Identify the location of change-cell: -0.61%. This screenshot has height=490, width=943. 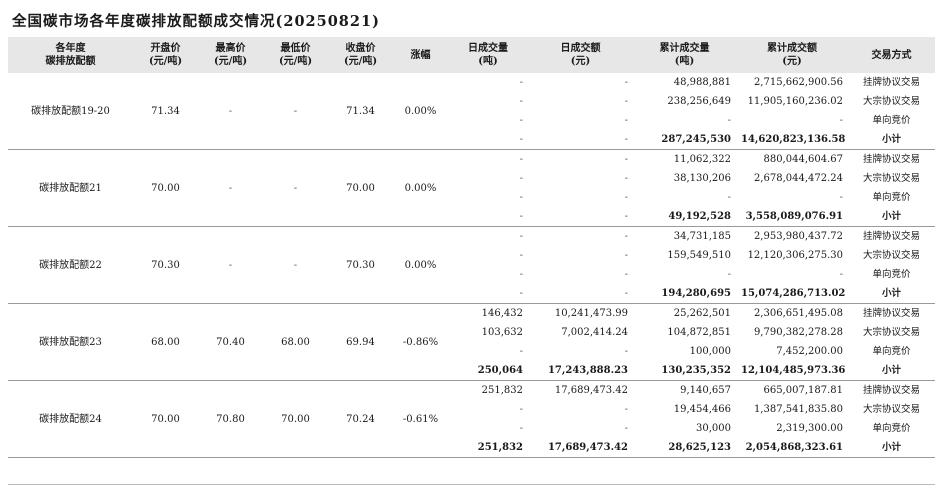
(420, 419).